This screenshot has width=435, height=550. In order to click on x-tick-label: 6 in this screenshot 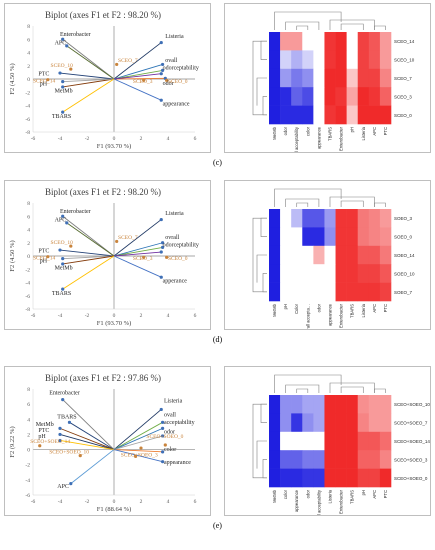, I will do `click(195, 316)`.